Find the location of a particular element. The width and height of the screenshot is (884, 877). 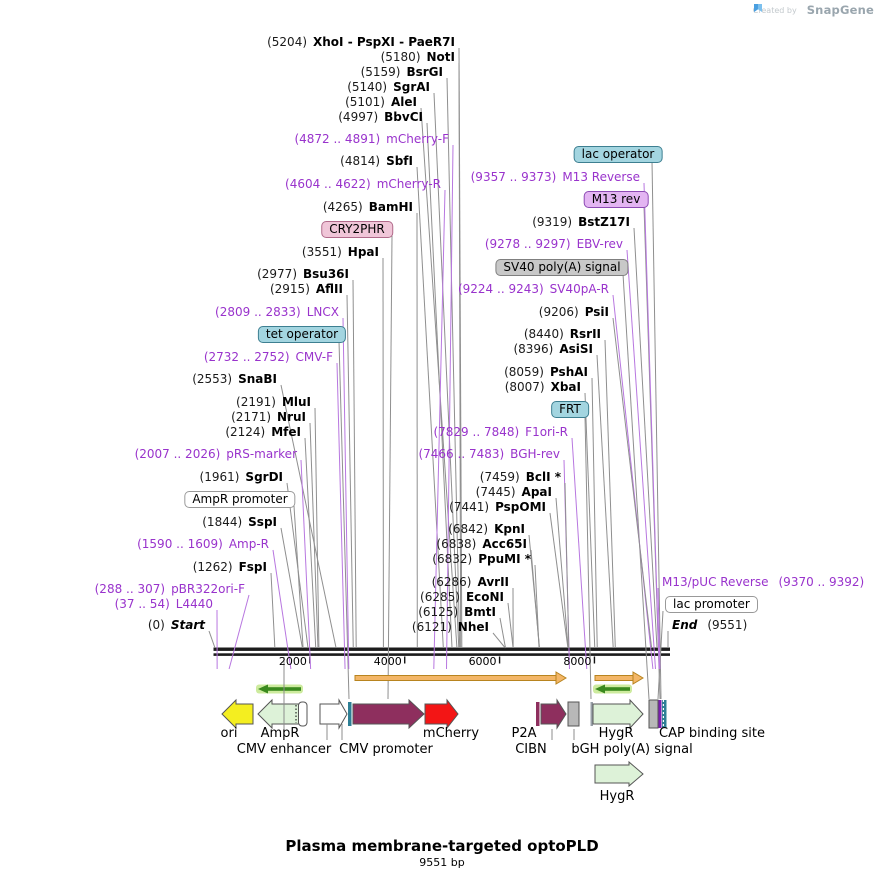

enzyme-label-ppumi-: (6832) PpuMI * is located at coordinates (481, 559).